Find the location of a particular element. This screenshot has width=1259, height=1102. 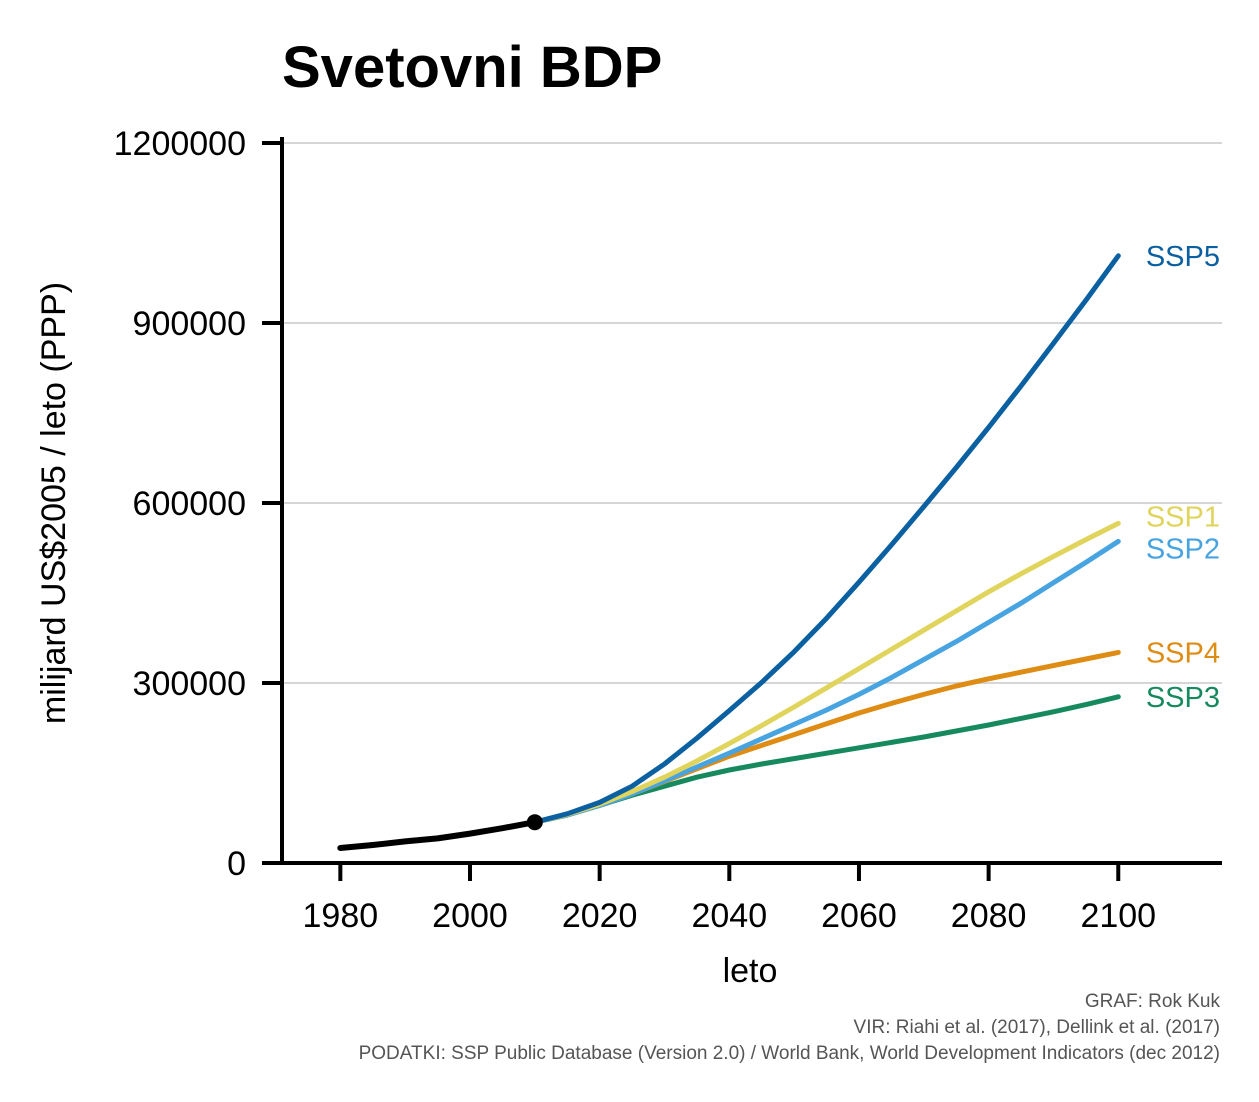

x-tick-label-2040: 2040 is located at coordinates (729, 916).